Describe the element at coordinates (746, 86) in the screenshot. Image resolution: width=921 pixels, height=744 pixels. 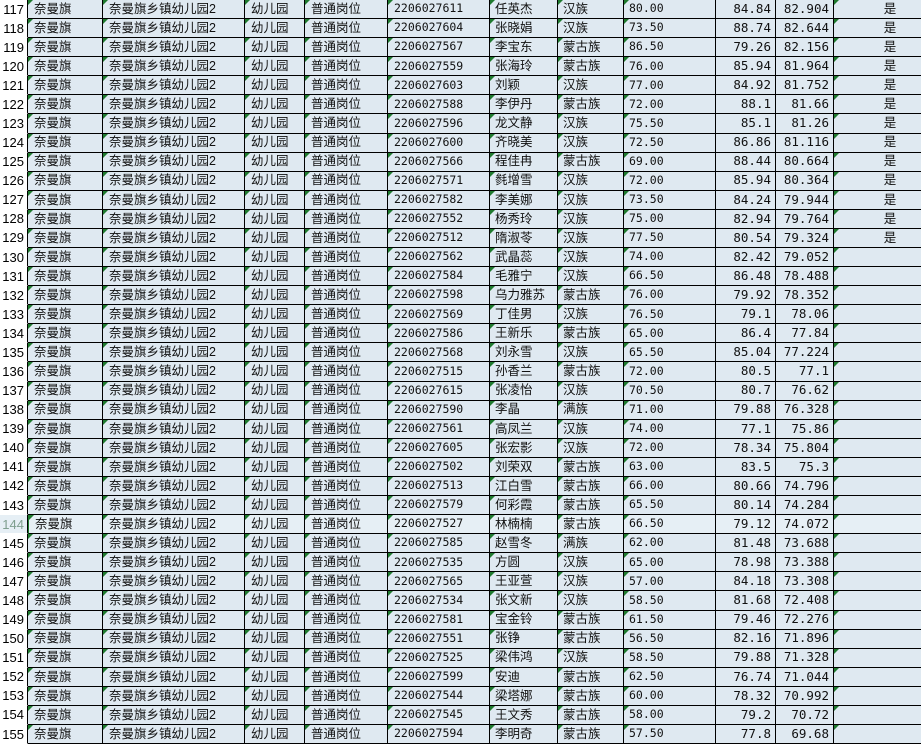
I see `cell-interview-score: 84.92` at that location.